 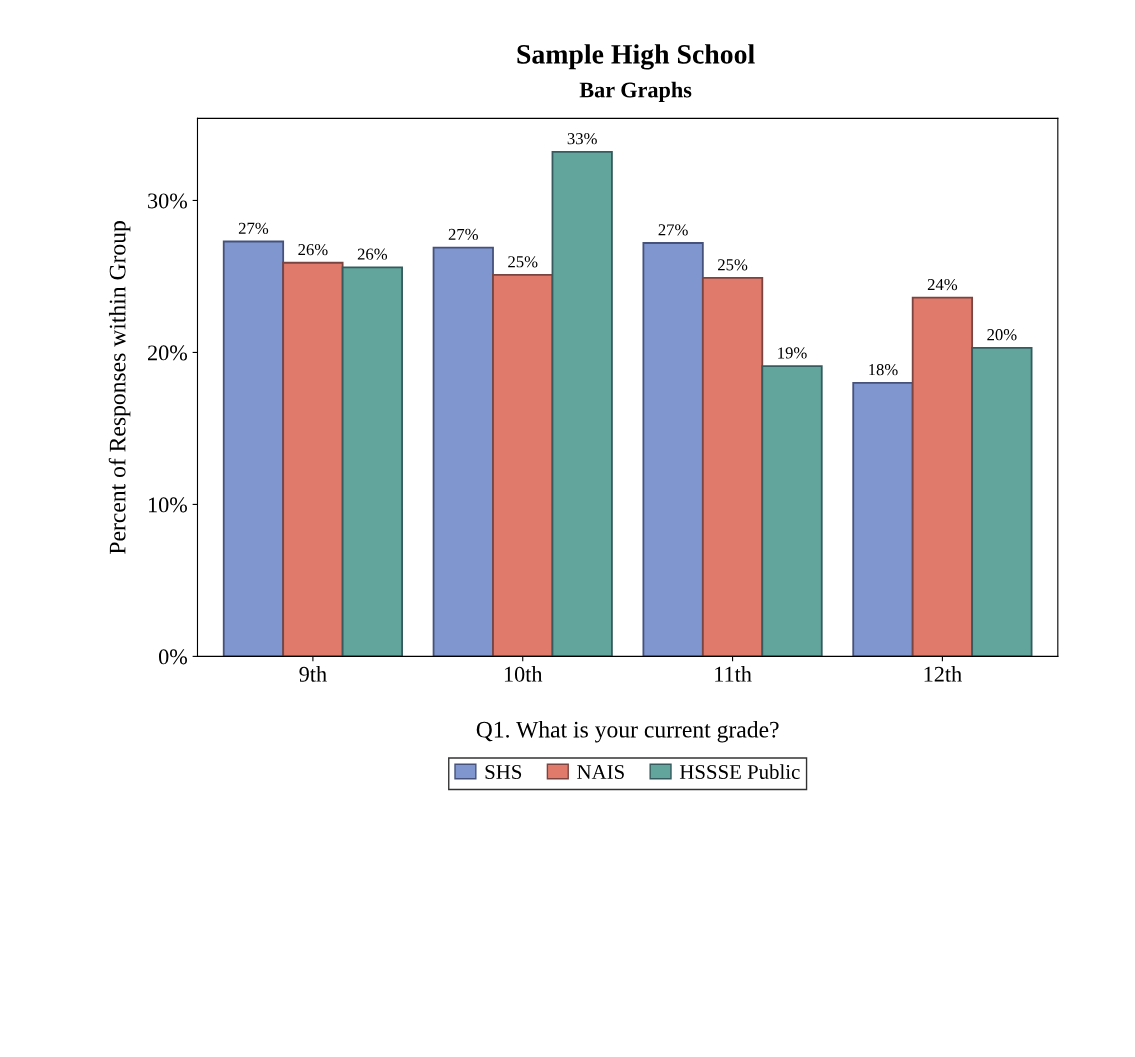 What do you see at coordinates (635, 91) in the screenshot?
I see `chart-subtitle: Bar Graphs` at bounding box center [635, 91].